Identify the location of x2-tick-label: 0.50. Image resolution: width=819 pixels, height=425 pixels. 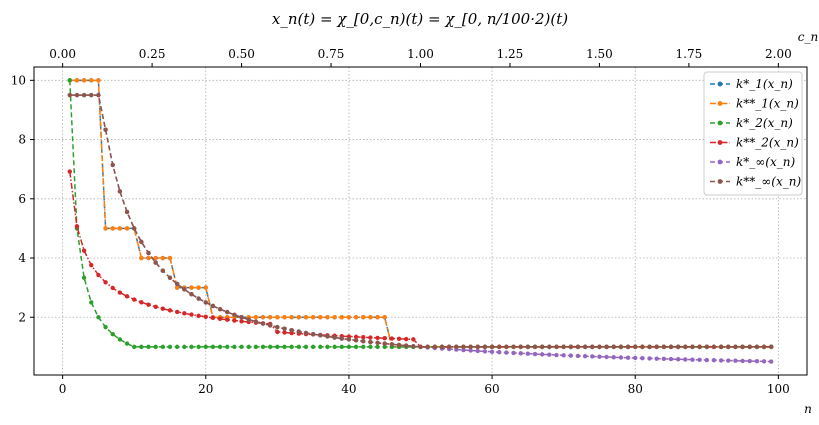
(241, 54).